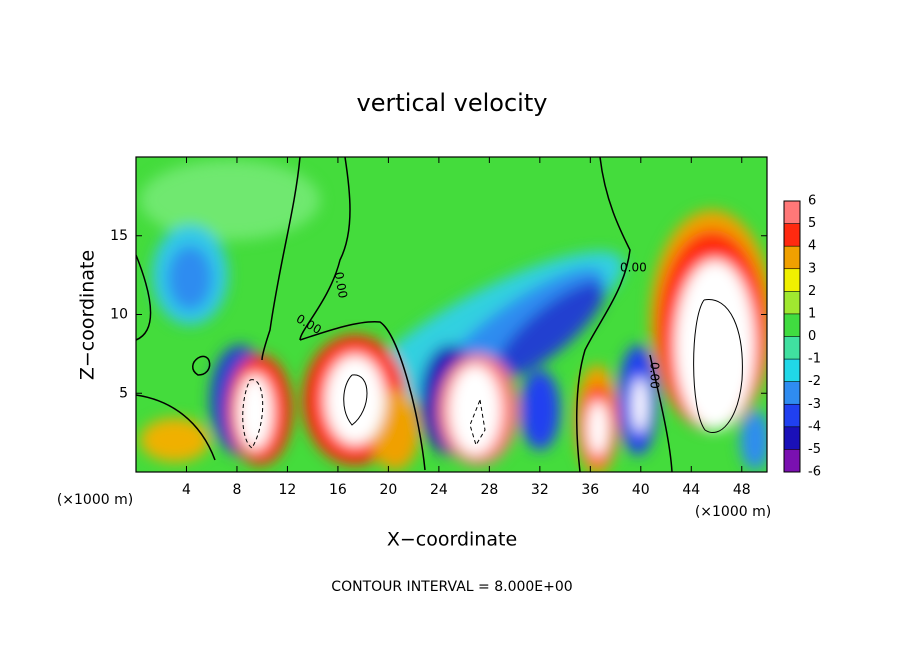 This screenshot has height=658, width=904. I want to click on colorbar-tick-label: -1, so click(814, 359).